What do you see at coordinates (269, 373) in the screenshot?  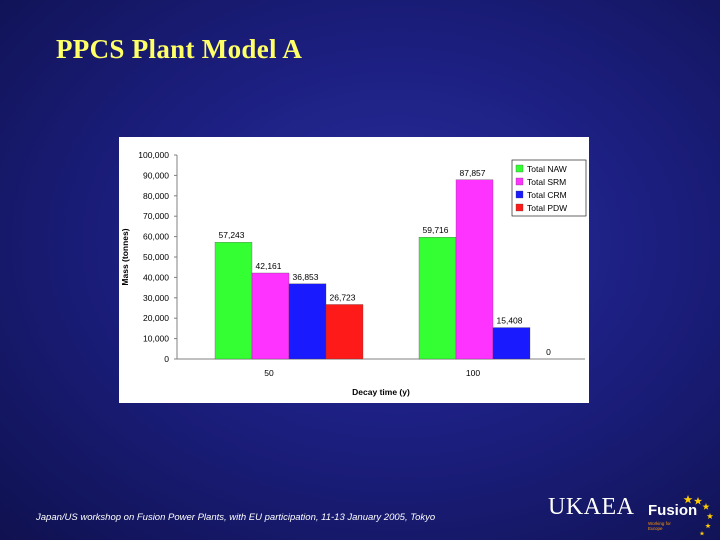 I see `x-tick-label: 50` at bounding box center [269, 373].